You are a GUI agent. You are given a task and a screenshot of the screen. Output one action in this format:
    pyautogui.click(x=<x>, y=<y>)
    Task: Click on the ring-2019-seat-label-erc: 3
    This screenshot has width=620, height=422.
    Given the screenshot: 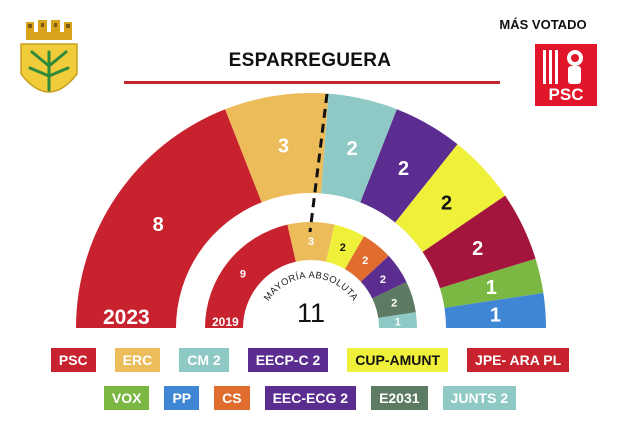 What is the action you would take?
    pyautogui.click(x=311, y=242)
    